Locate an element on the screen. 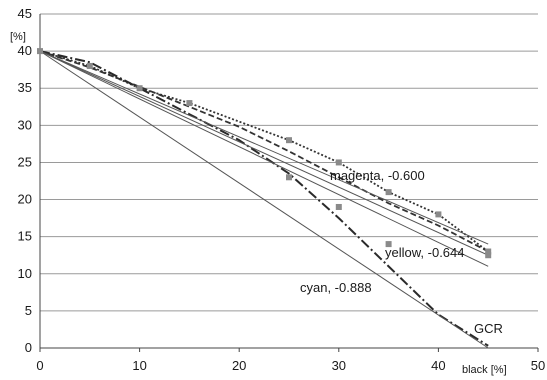 Image resolution: width=547 pixels, height=380 pixels. y-tick-label: 35 is located at coordinates (25, 87).